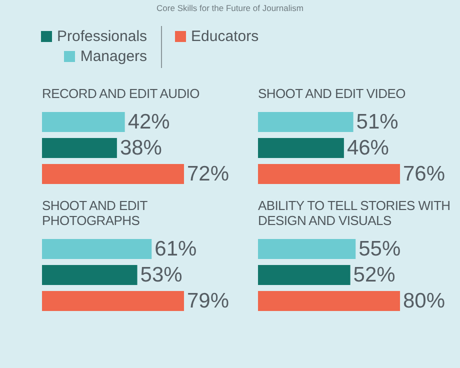  I want to click on data-label: 38%, so click(141, 148).